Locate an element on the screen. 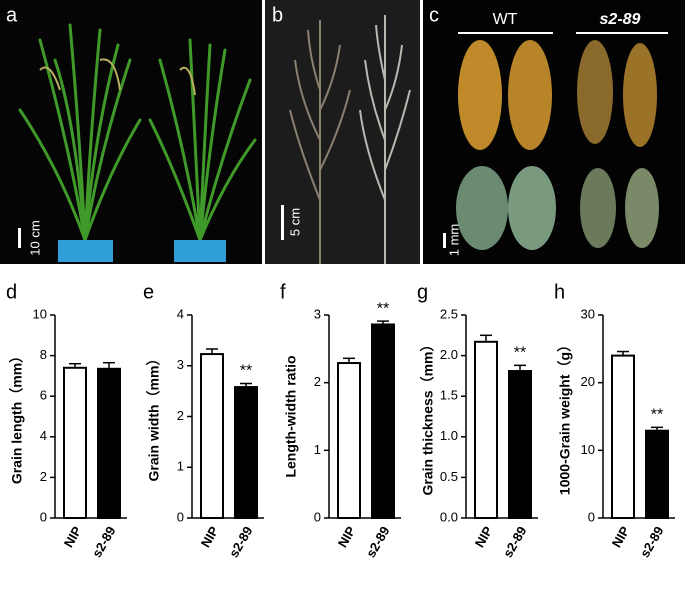 The width and height of the screenshot is (685, 595). panel-label: h is located at coordinates (559, 292).